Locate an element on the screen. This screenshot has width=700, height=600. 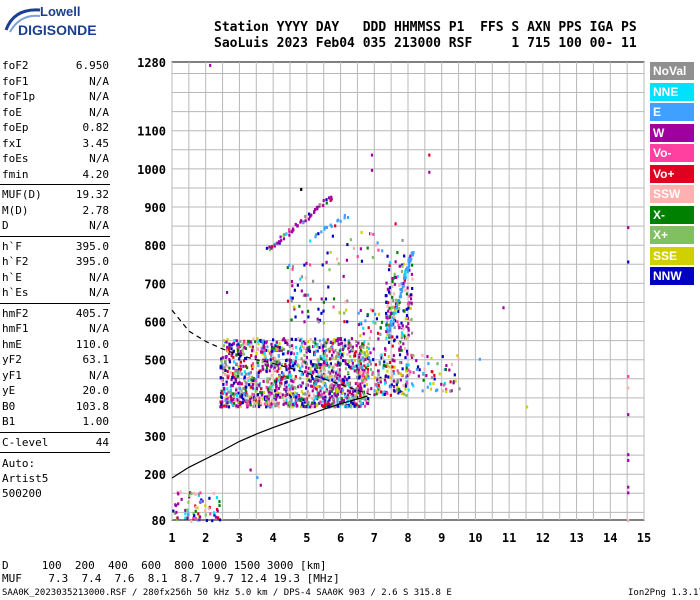
param-name: MUF(D) is located at coordinates (22, 194).